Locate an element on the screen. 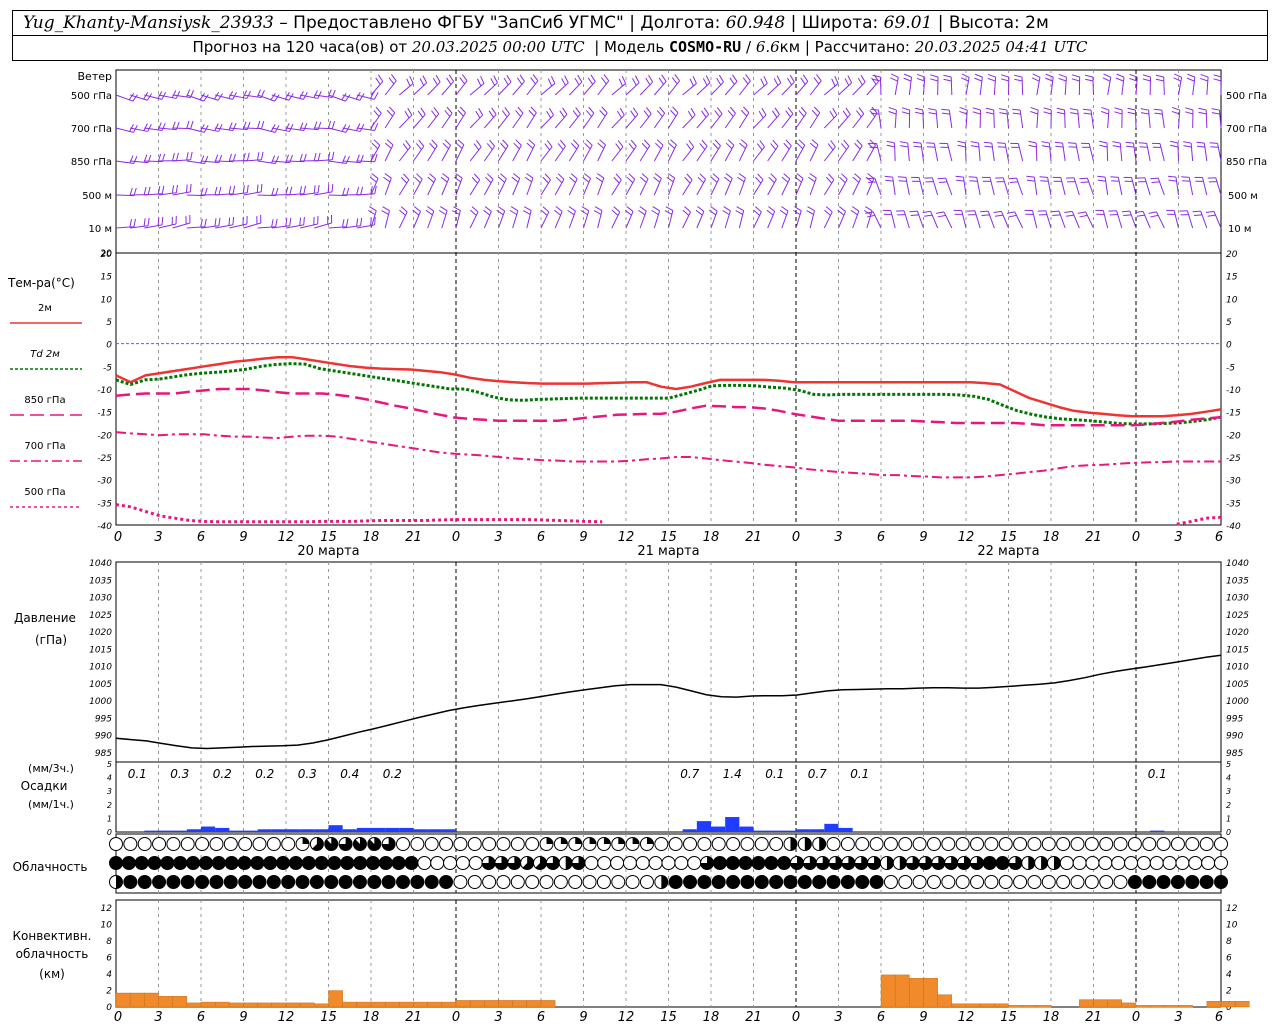 This screenshot has height=1024, width=1280. pressure-tick-label: 1035 is located at coordinates (100, 581).